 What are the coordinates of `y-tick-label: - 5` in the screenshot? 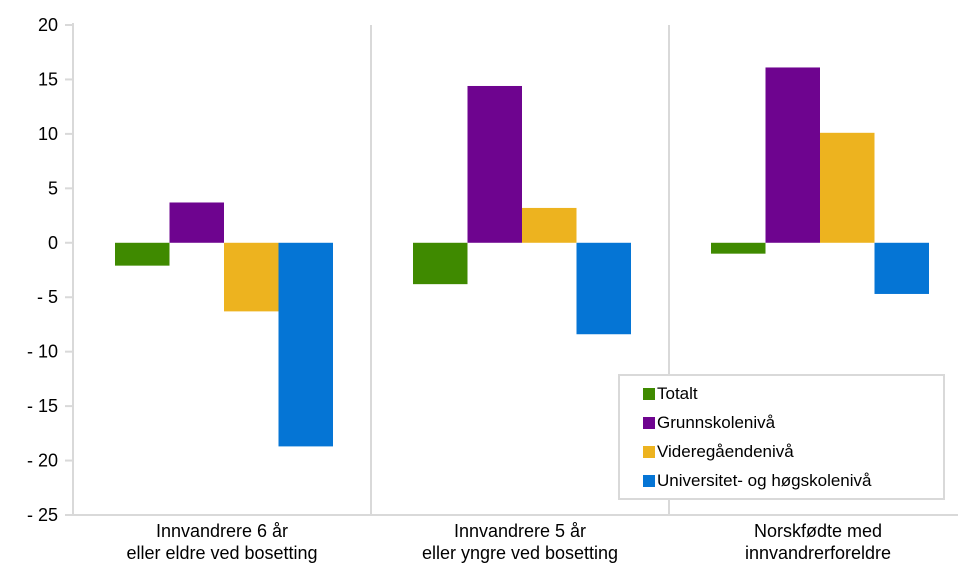 It's located at (47, 297).